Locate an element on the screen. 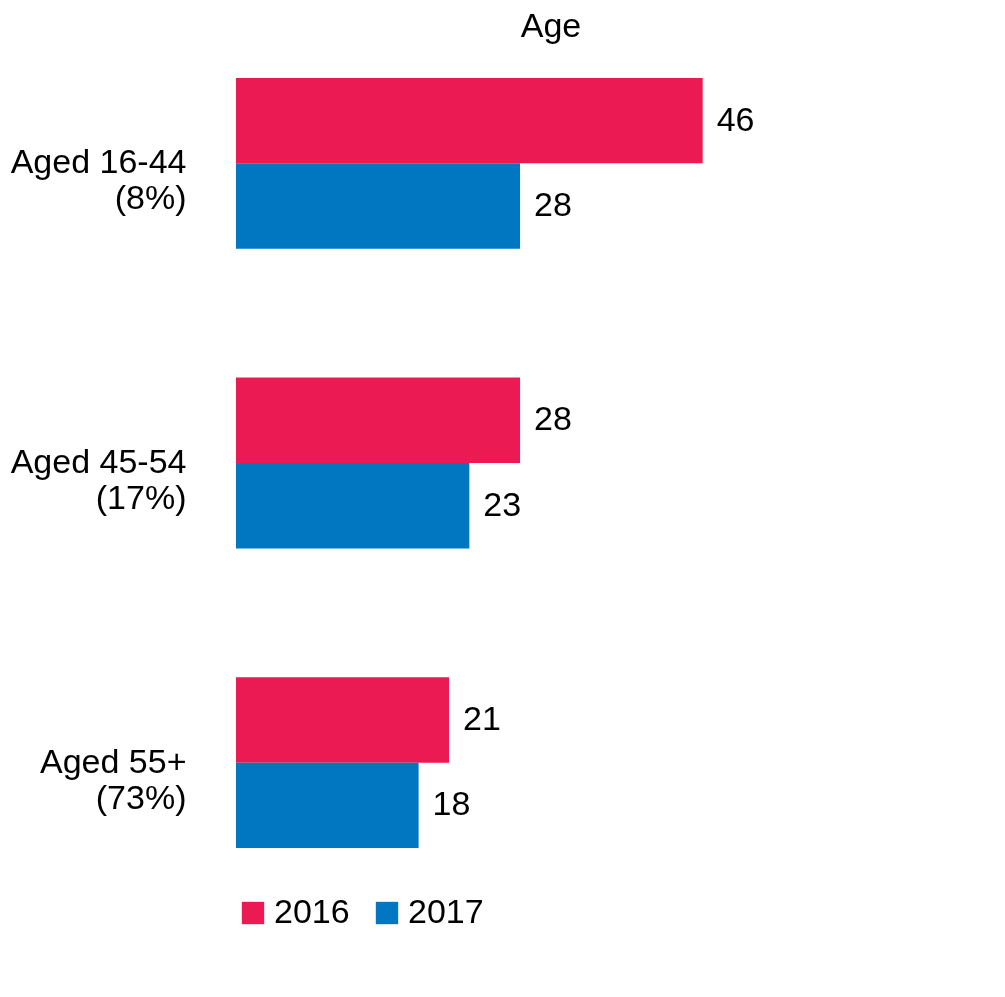  legend-label: 2016 is located at coordinates (312, 911).